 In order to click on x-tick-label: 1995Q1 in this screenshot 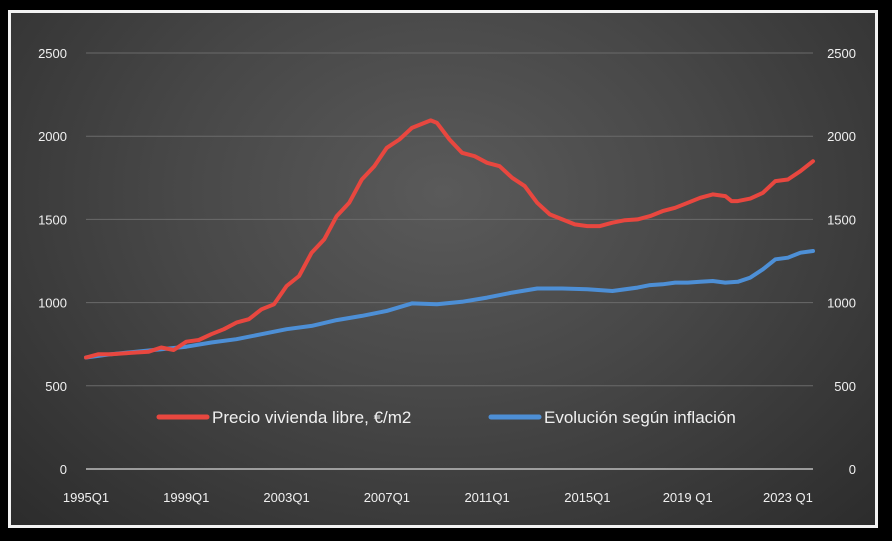, I will do `click(86, 497)`.